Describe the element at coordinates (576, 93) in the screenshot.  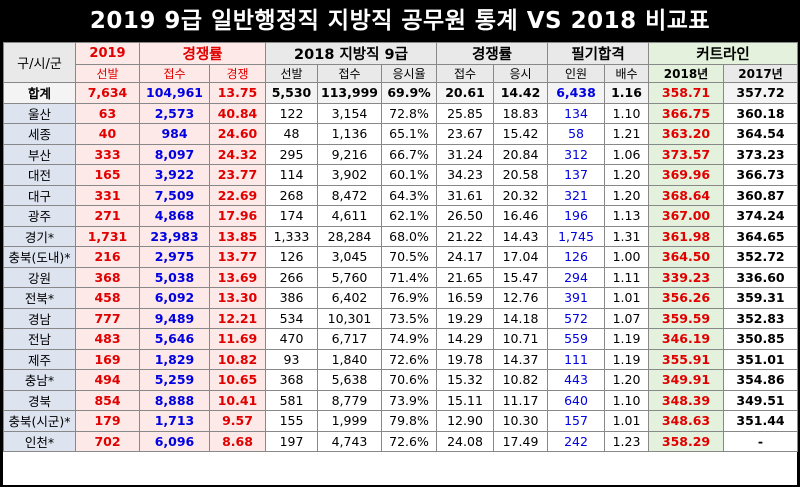
I see `cell-people: 6,438` at that location.